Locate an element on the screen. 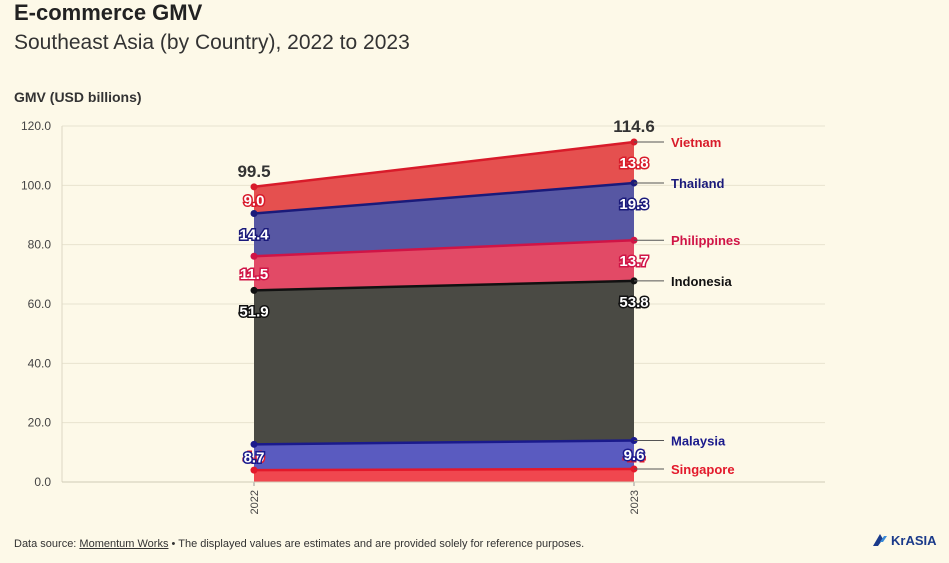 The width and height of the screenshot is (949, 563). value-label-vietnam-2023: 13.8 is located at coordinates (633, 163).